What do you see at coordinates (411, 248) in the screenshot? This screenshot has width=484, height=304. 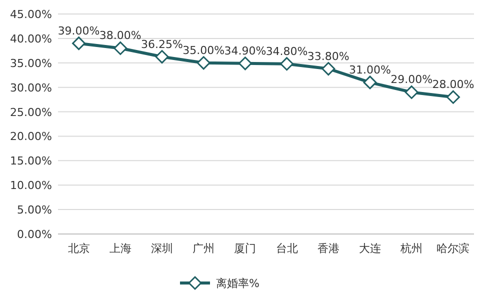 I see `x-tick-label: 杭州` at bounding box center [411, 248].